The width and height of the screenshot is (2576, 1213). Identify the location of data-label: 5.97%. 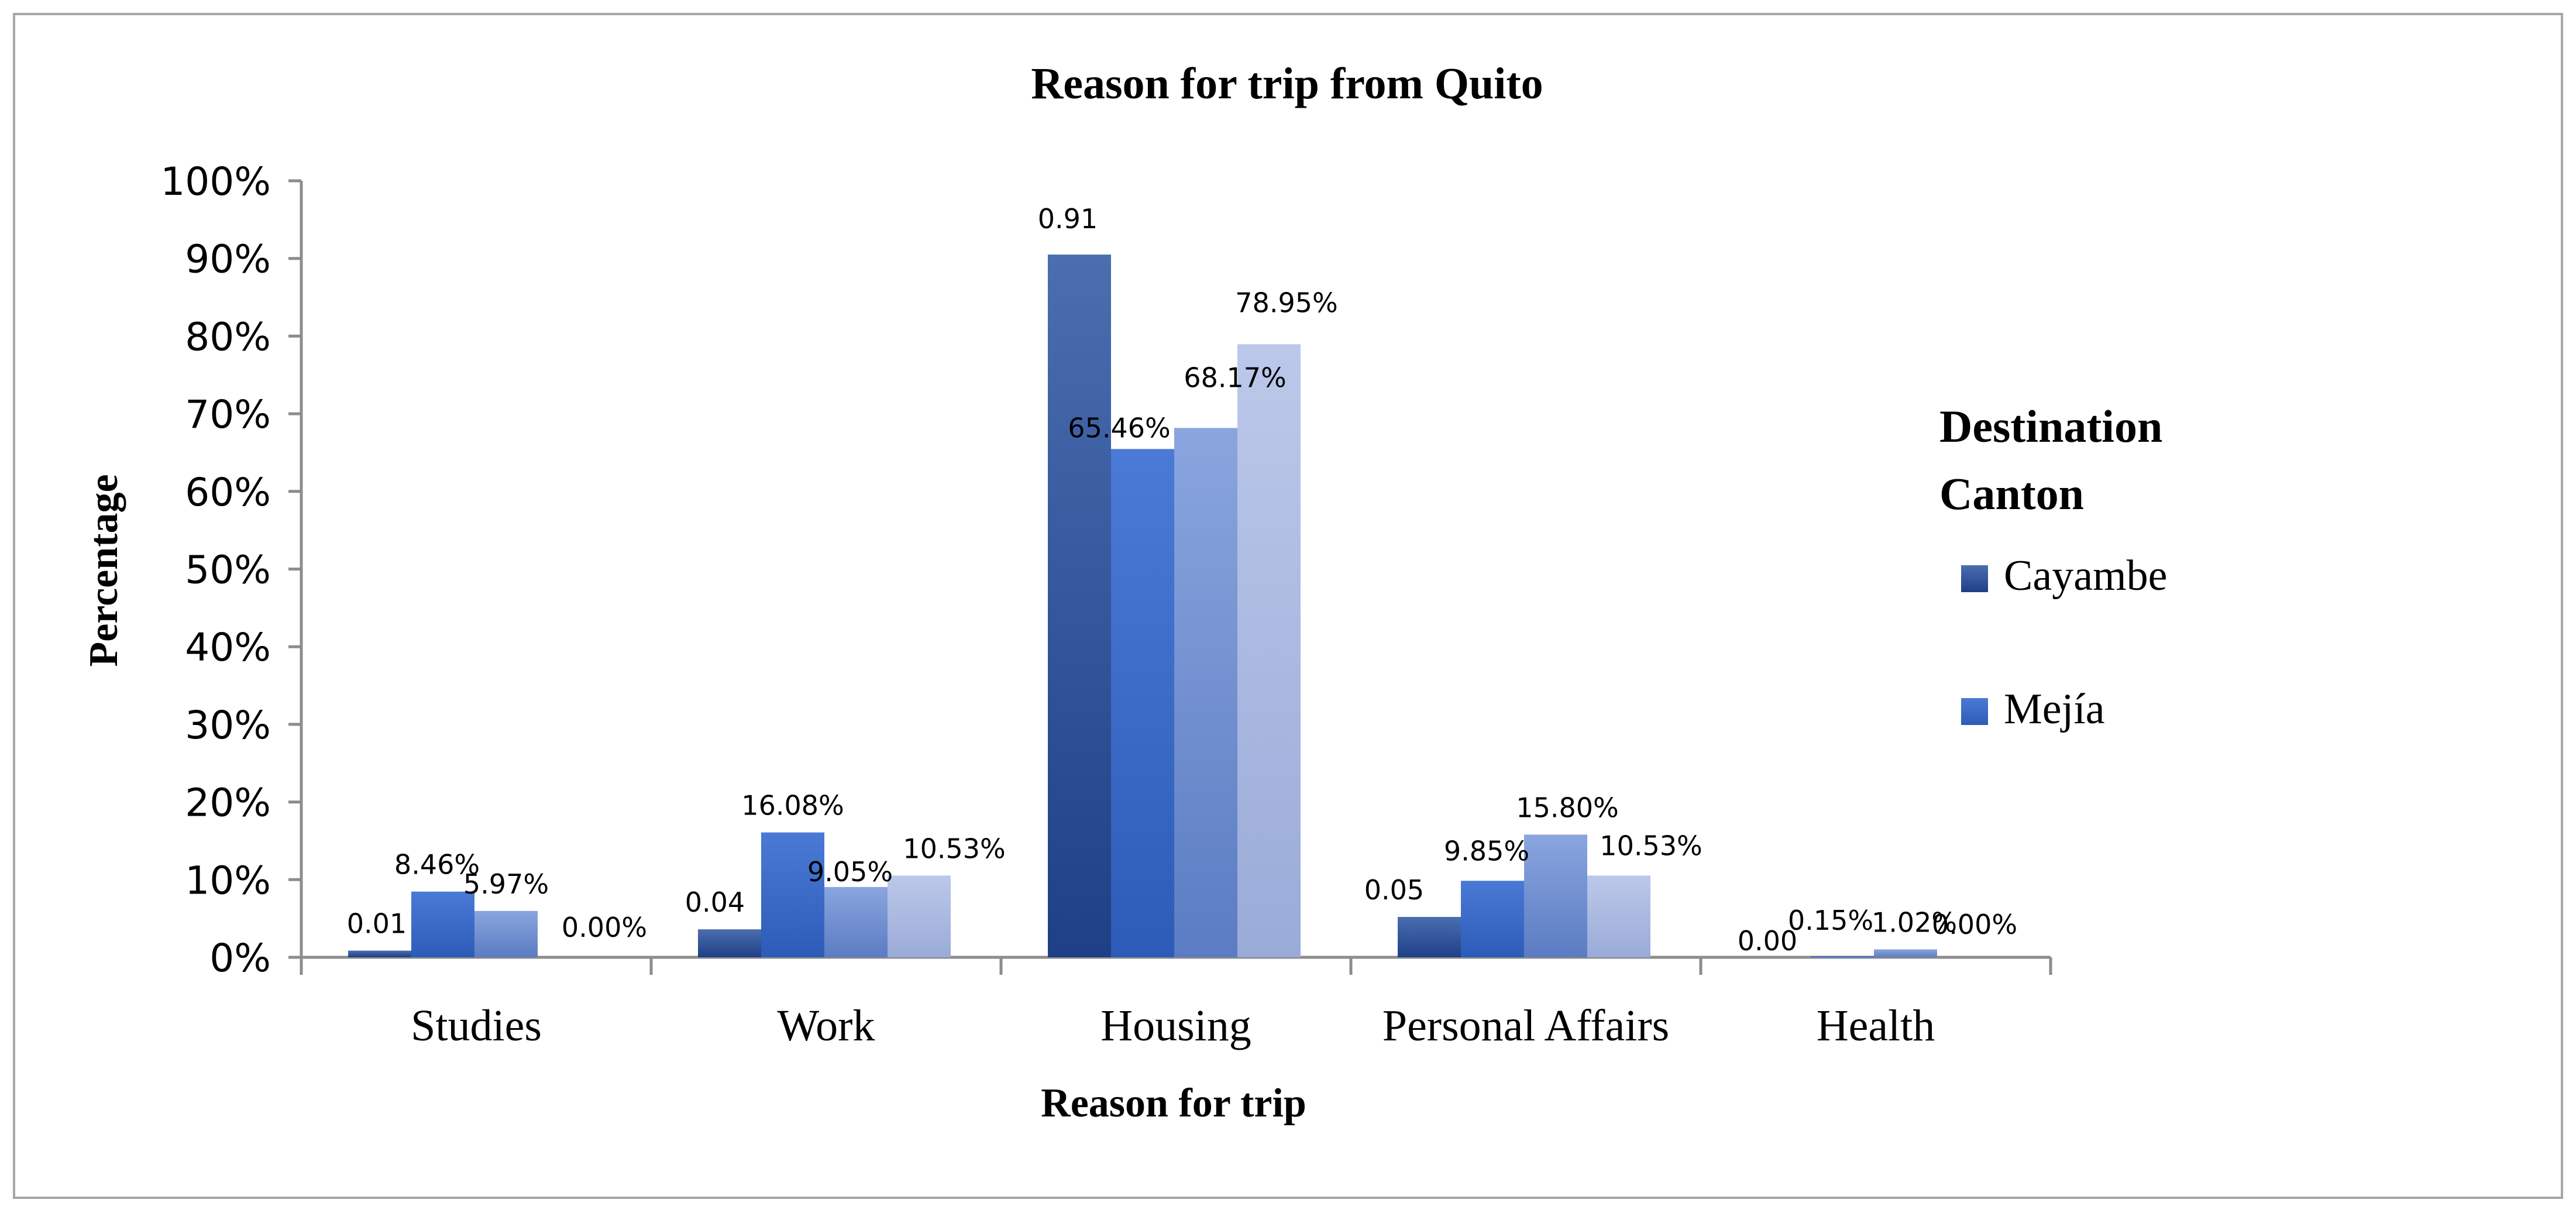
(506, 884).